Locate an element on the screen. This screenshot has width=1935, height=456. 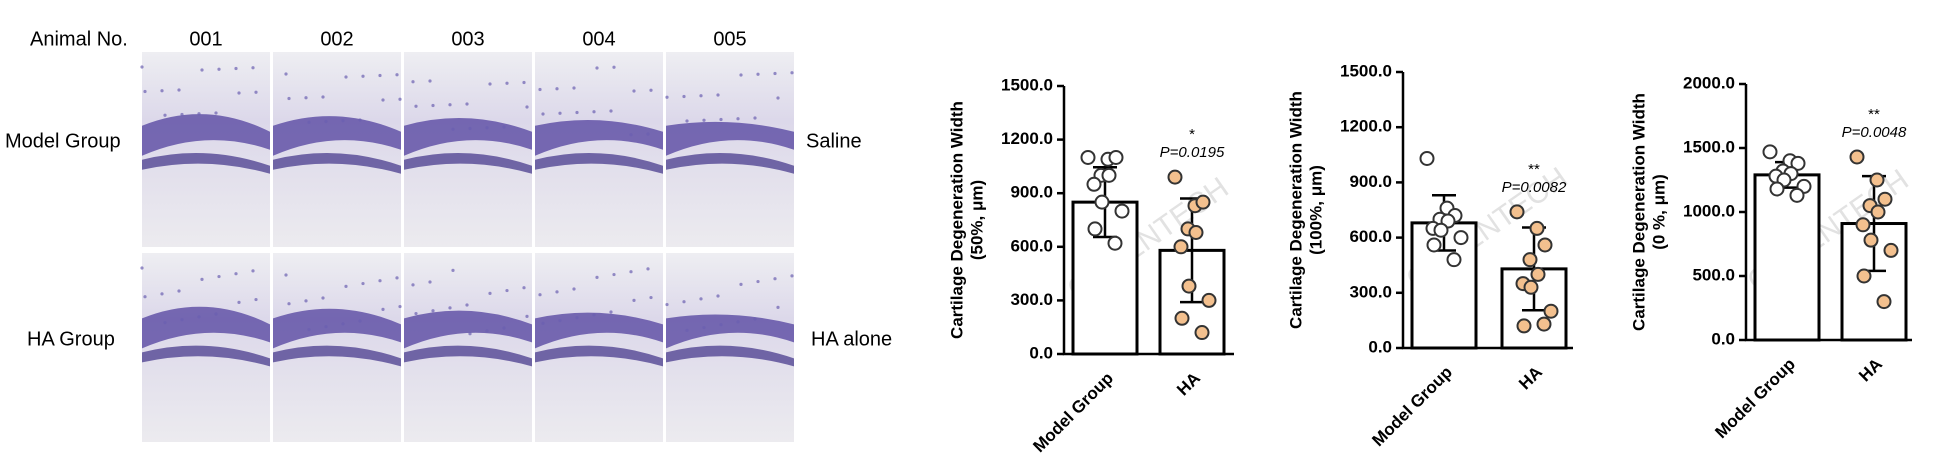
x-tick-label: HA is located at coordinates (1188, 384).